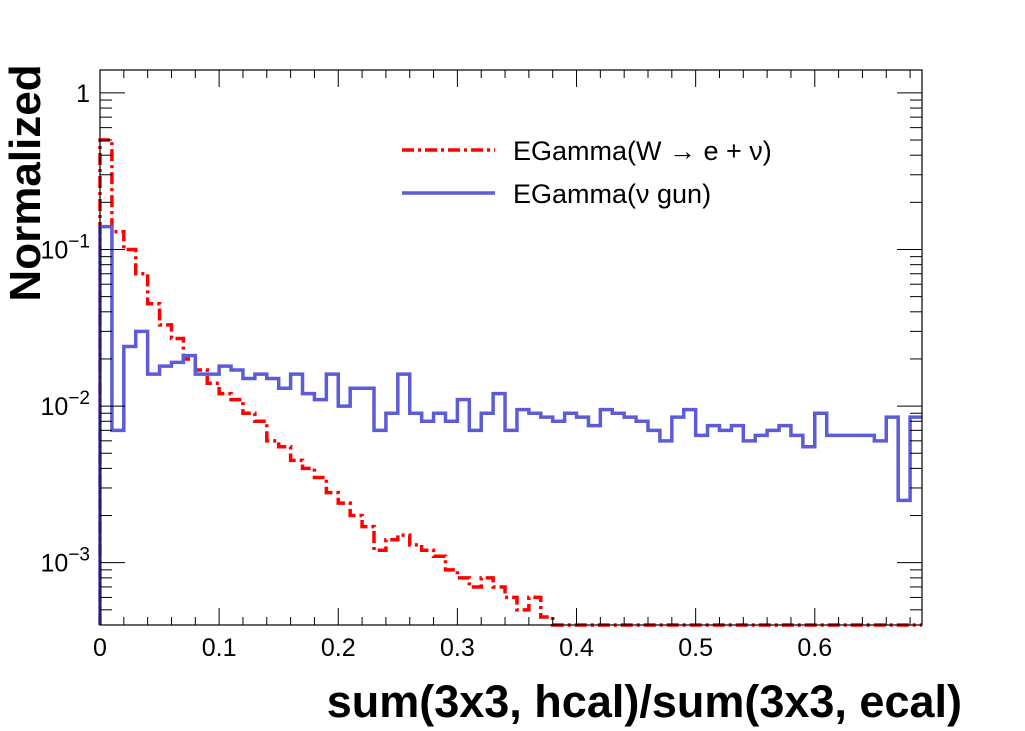 This screenshot has height=731, width=1025. I want to click on x-tick-label: 0.4, so click(576, 648).